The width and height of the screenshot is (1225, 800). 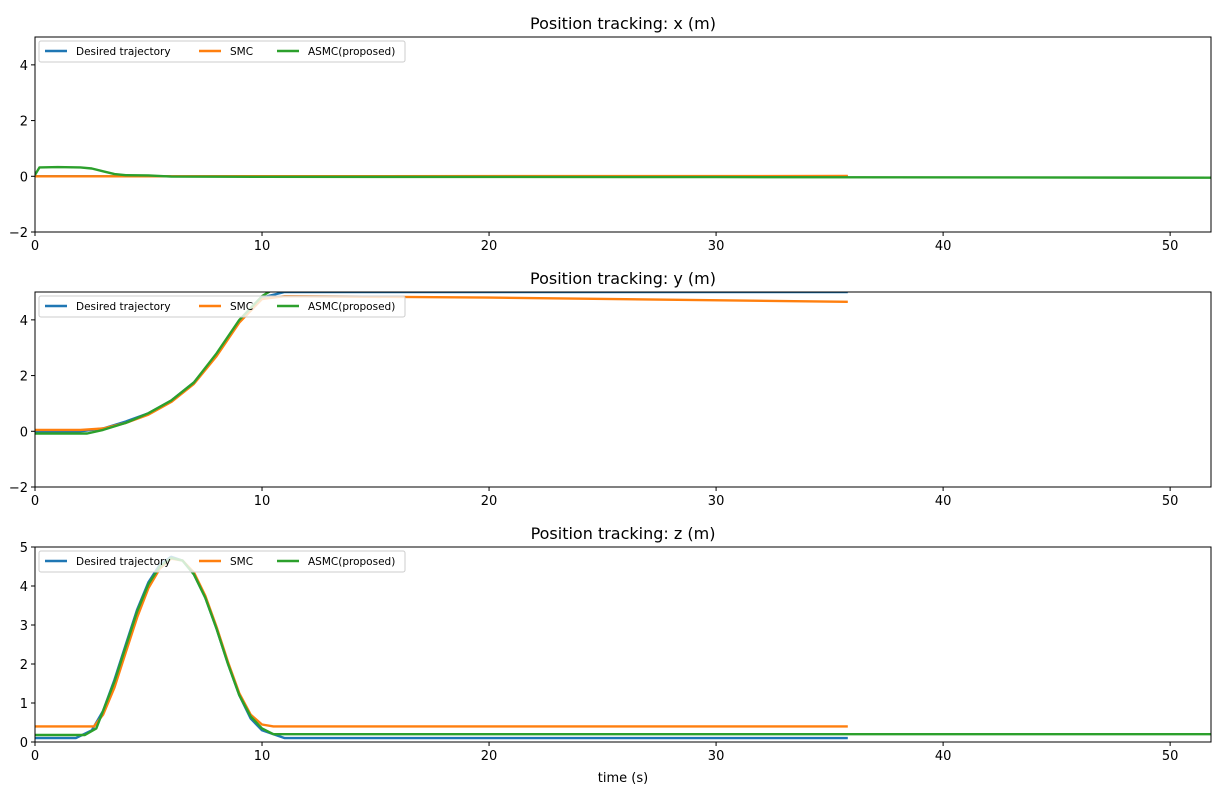 I want to click on chart-title: Position tracking: x (m), so click(x=623, y=23).